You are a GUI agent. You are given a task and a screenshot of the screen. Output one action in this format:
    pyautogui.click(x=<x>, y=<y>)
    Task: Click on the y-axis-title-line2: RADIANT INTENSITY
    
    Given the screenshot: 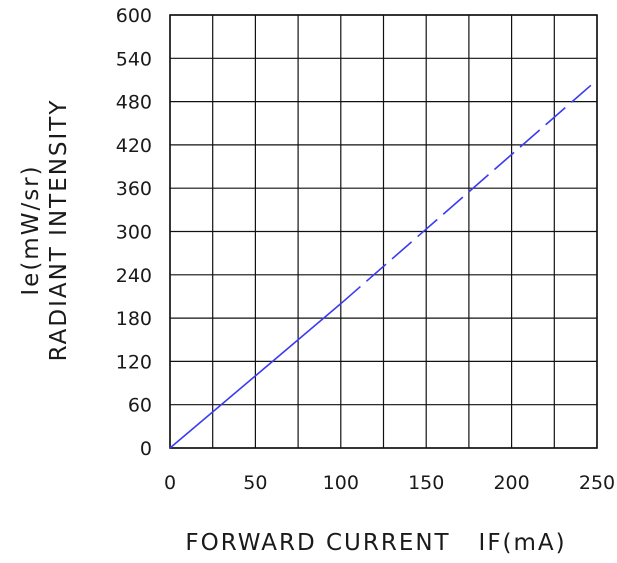 What is the action you would take?
    pyautogui.click(x=59, y=230)
    